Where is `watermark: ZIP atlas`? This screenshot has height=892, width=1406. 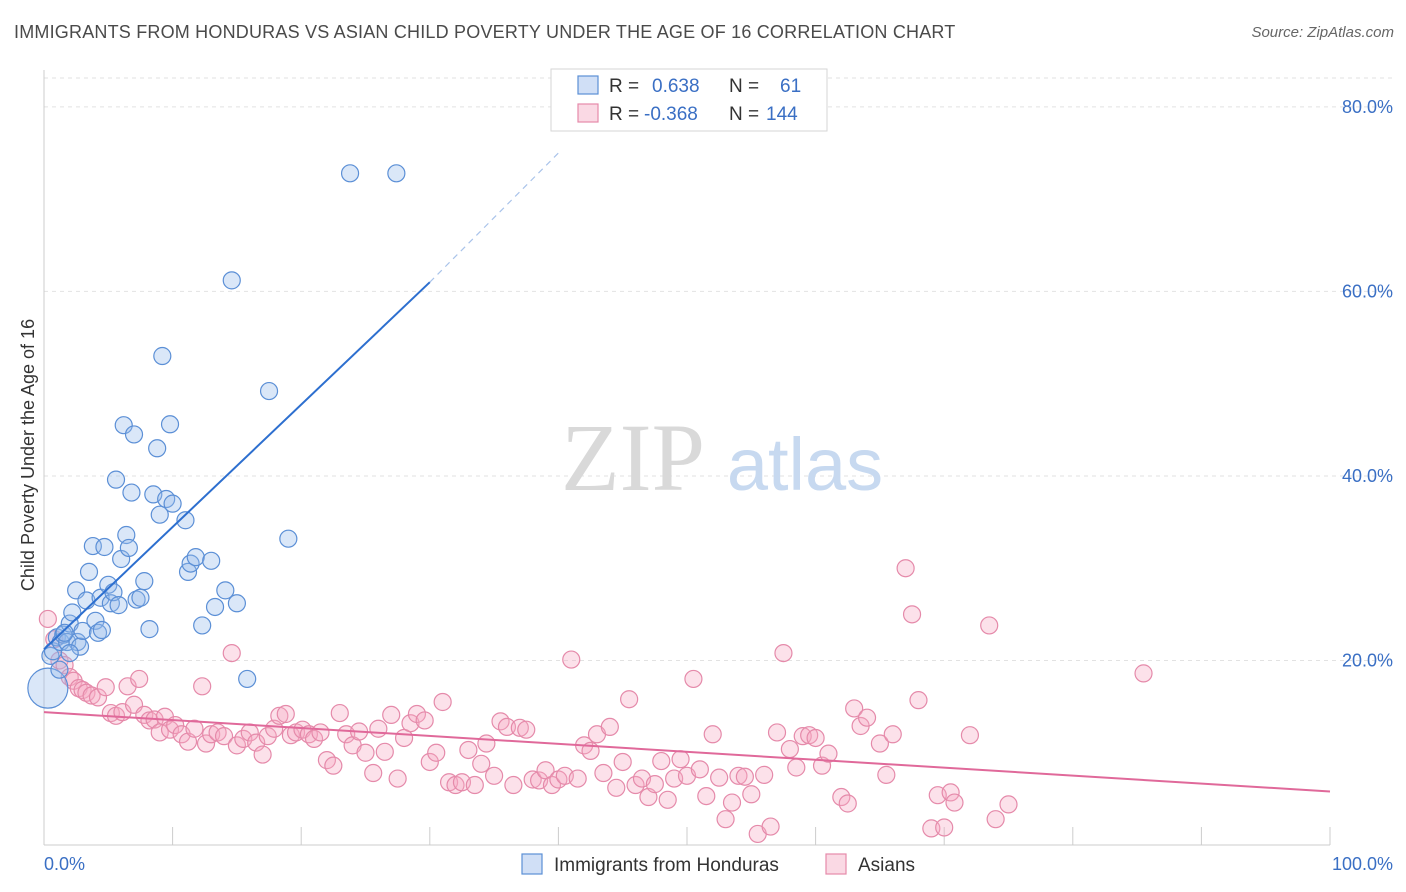
watermark: ZIP atlas is located at coordinates (722, 457).